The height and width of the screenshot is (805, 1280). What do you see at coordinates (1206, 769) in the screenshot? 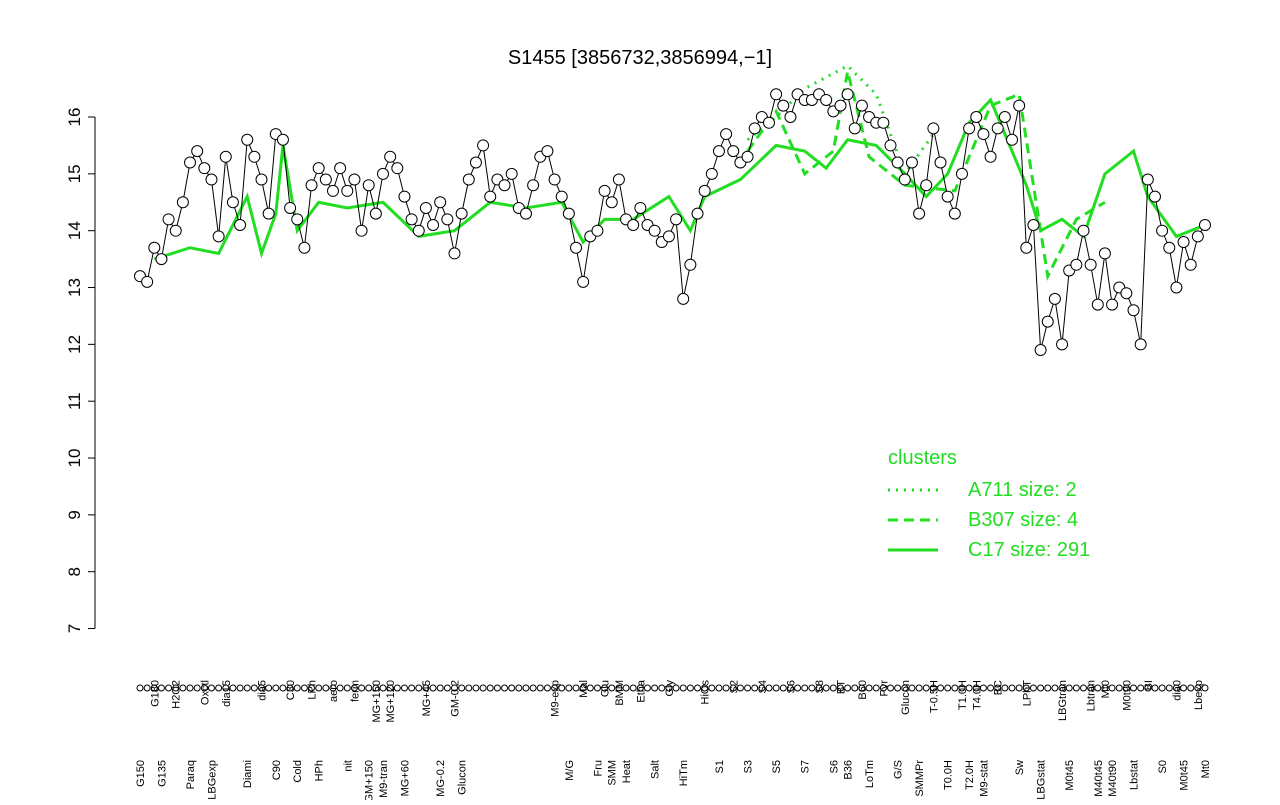
I see `x-tick-label: Mt0` at bounding box center [1206, 769].